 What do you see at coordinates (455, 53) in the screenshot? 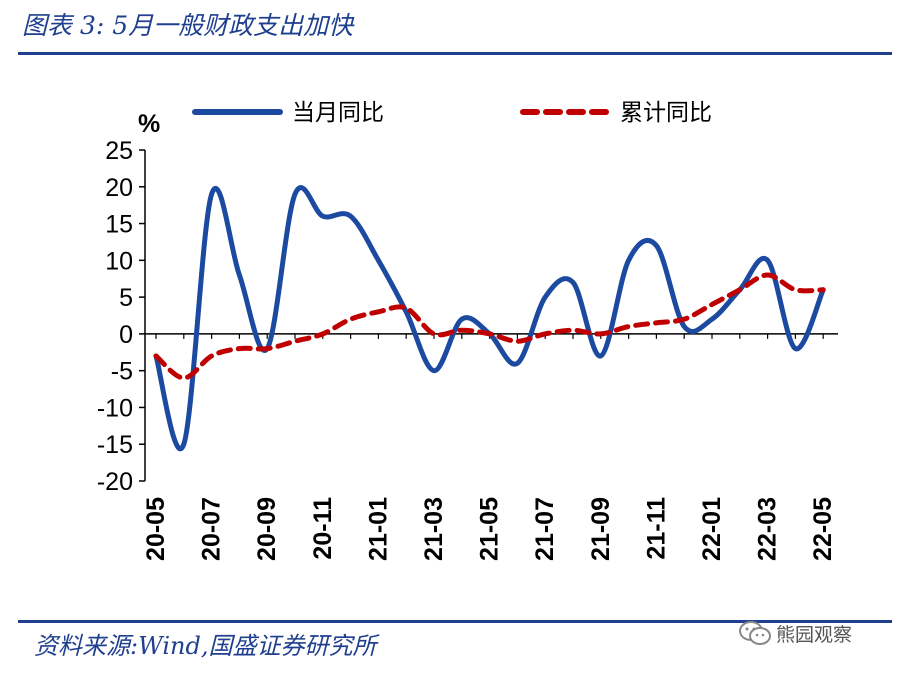
I see `title-rule` at bounding box center [455, 53].